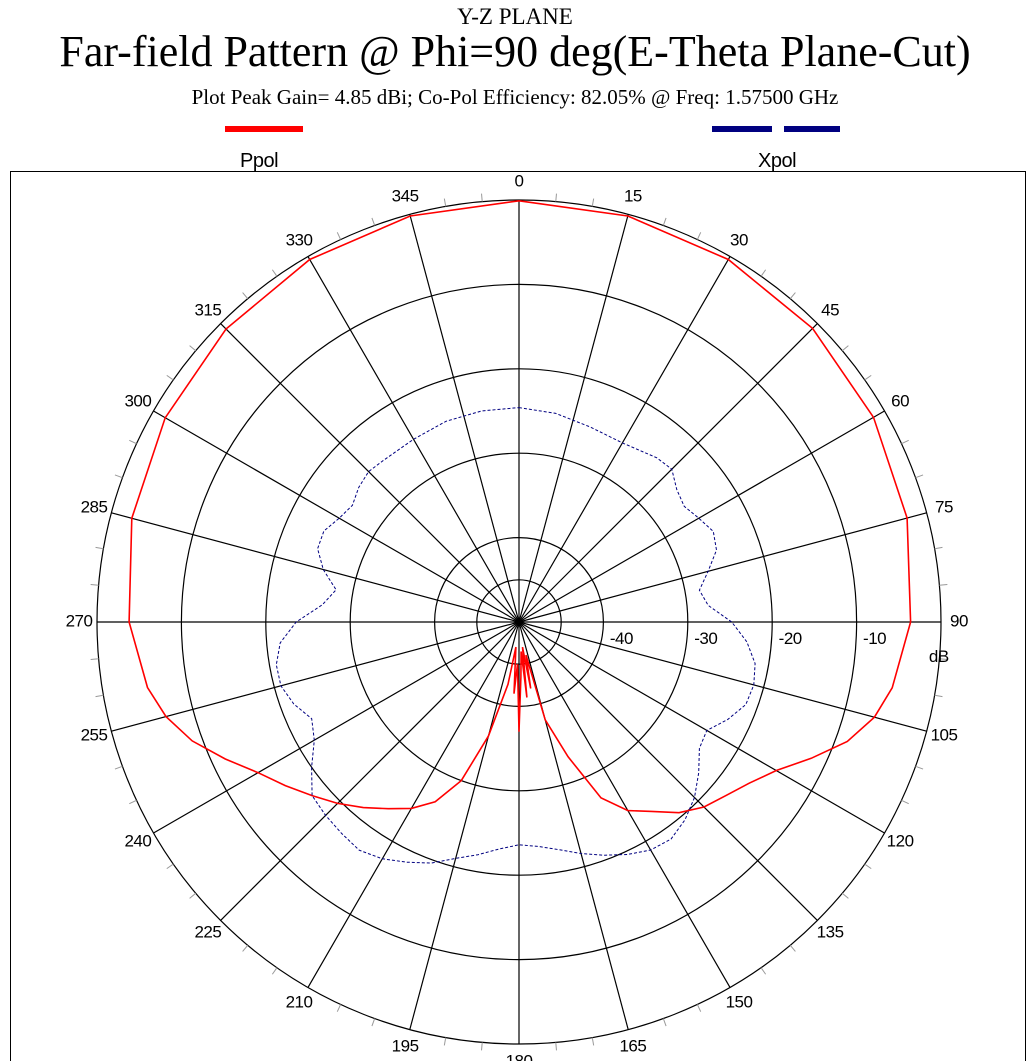  What do you see at coordinates (519, 1056) in the screenshot?
I see `angle-label-180: 180` at bounding box center [519, 1056].